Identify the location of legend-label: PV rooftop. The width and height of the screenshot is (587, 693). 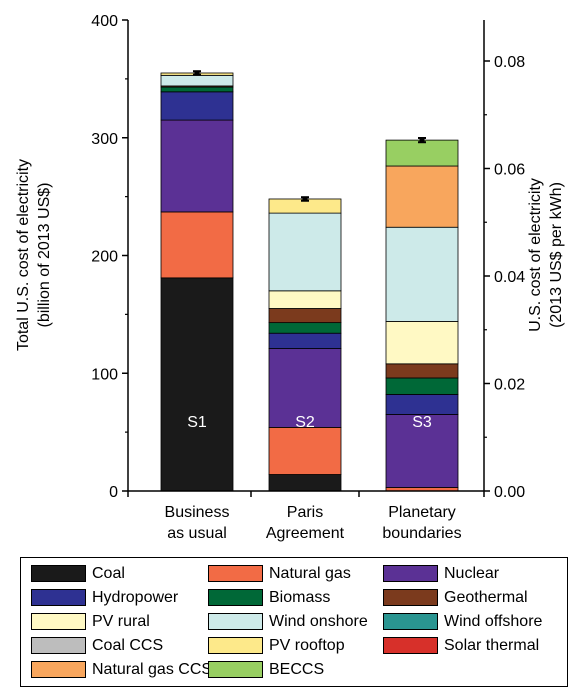
(307, 645).